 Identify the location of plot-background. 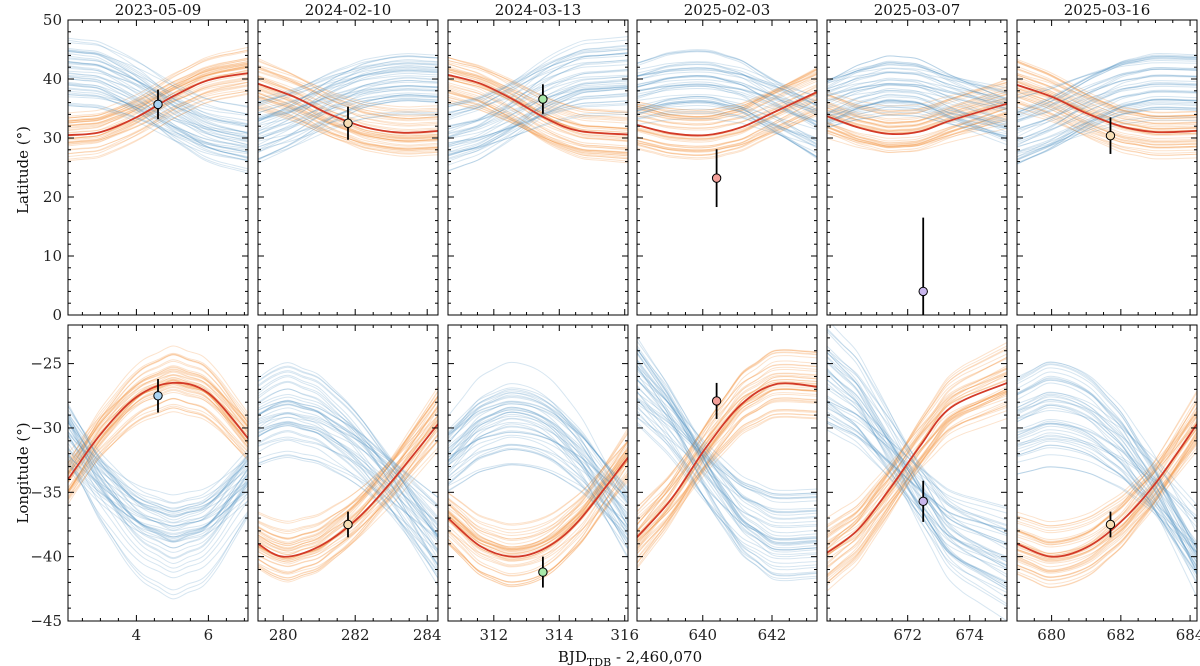
(917, 167).